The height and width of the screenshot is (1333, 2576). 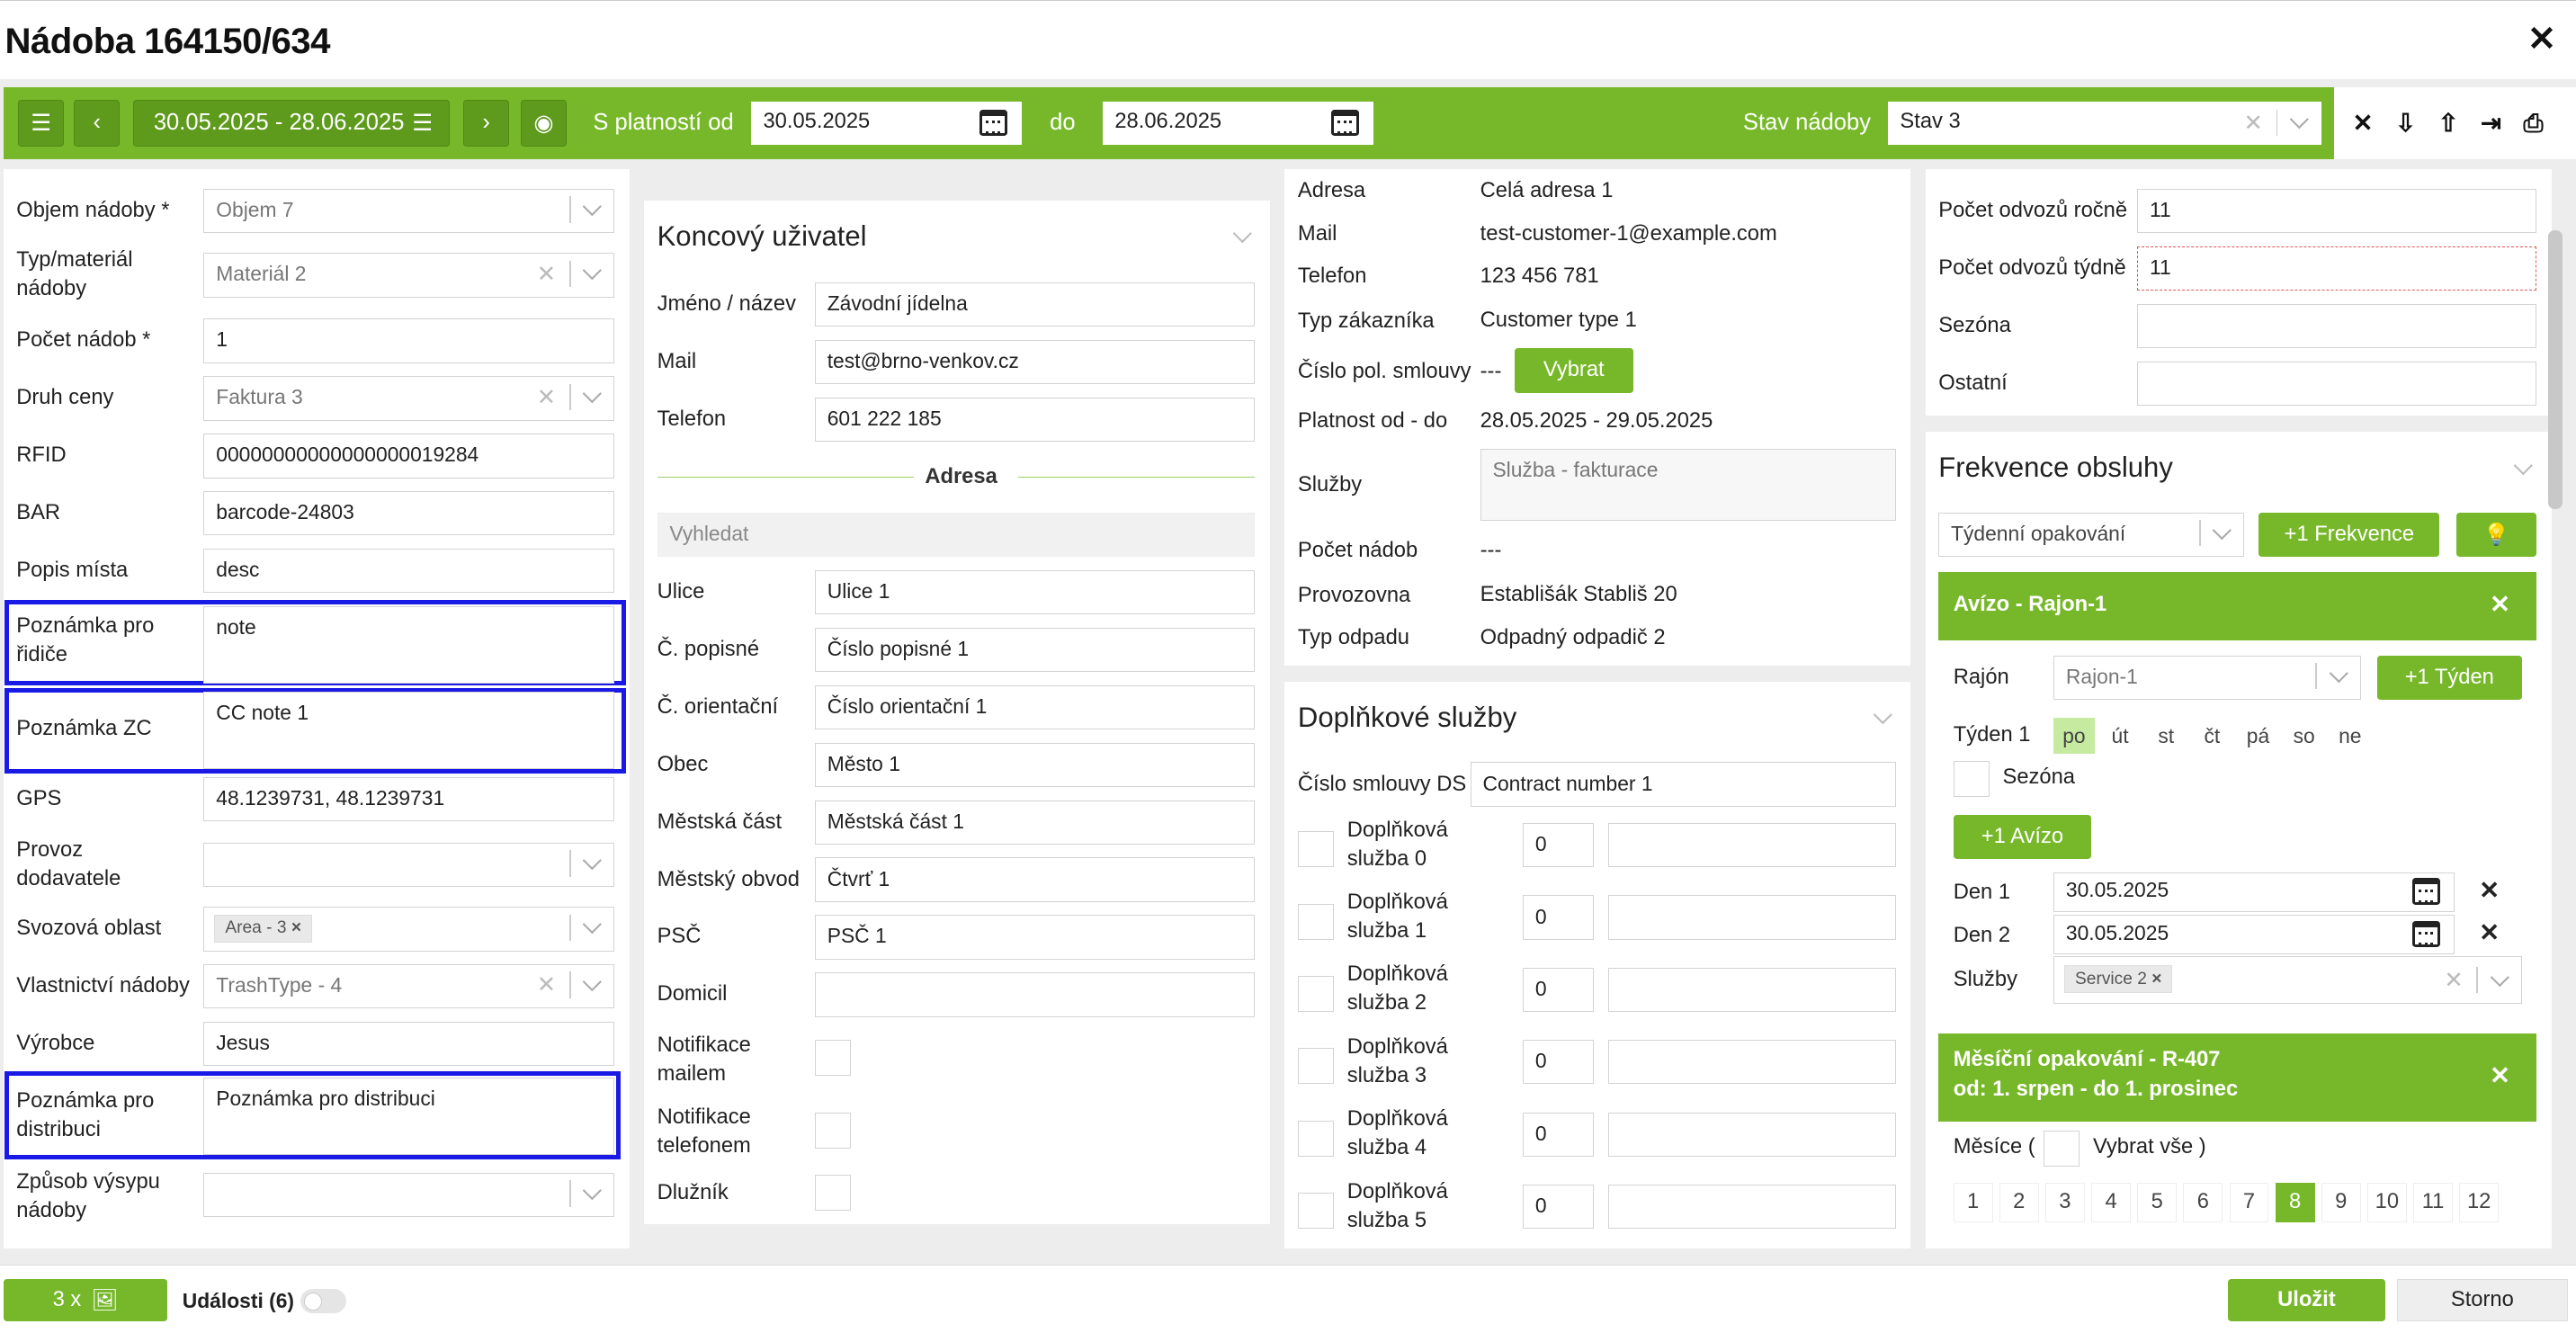 What do you see at coordinates (2482, 1300) in the screenshot?
I see `cancel-button: Storno` at bounding box center [2482, 1300].